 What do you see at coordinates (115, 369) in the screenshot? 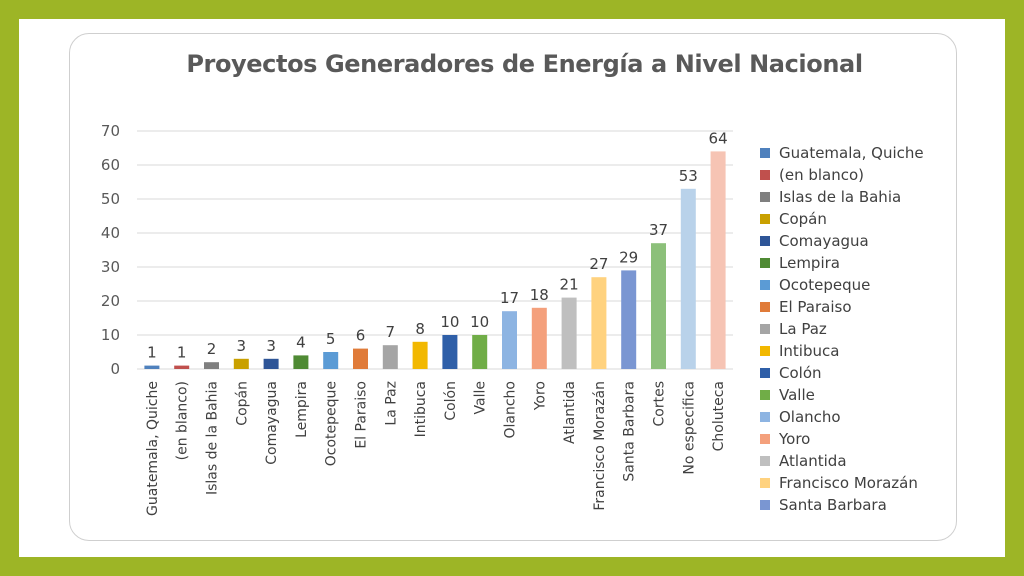
I see `y-tick-label: 0` at bounding box center [115, 369].